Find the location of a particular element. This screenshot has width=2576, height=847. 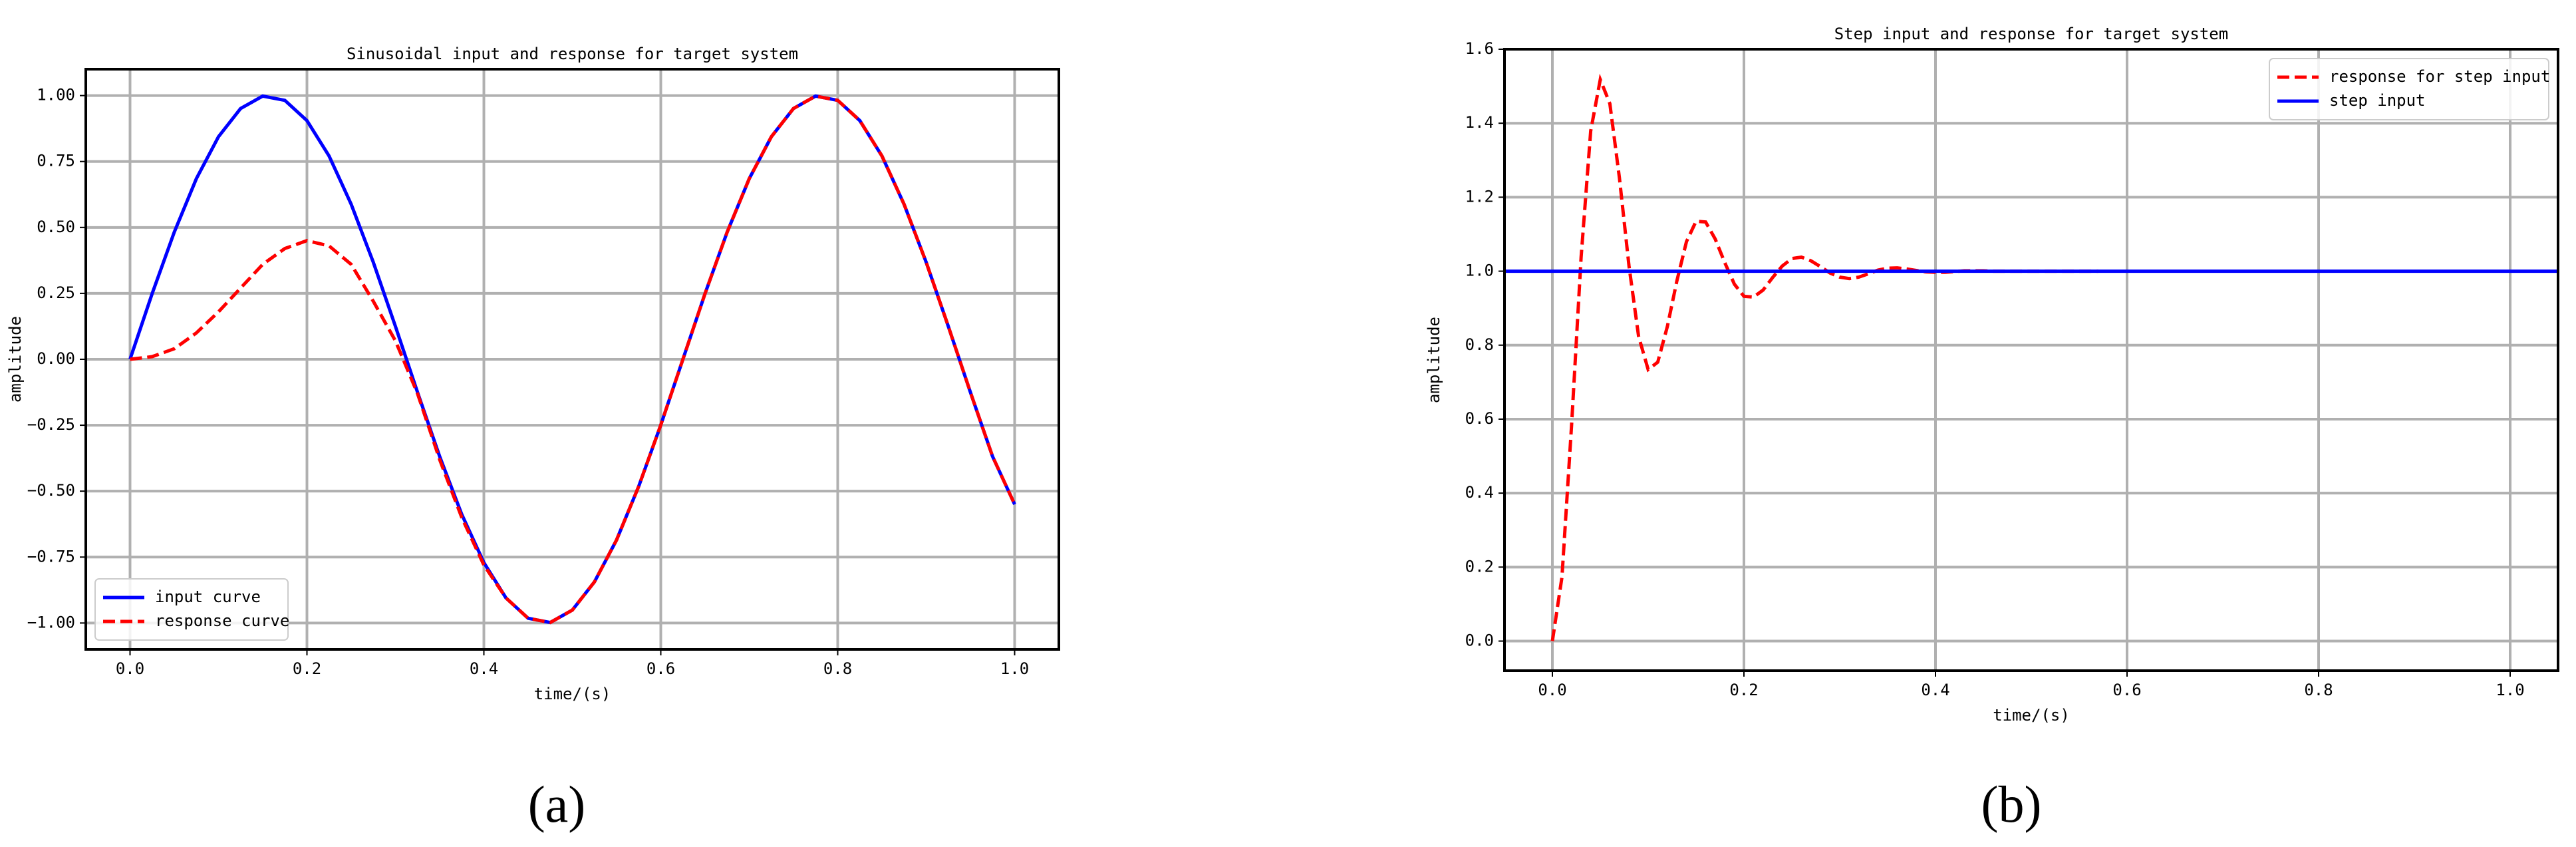

legend-label: response for step input is located at coordinates (2439, 76).